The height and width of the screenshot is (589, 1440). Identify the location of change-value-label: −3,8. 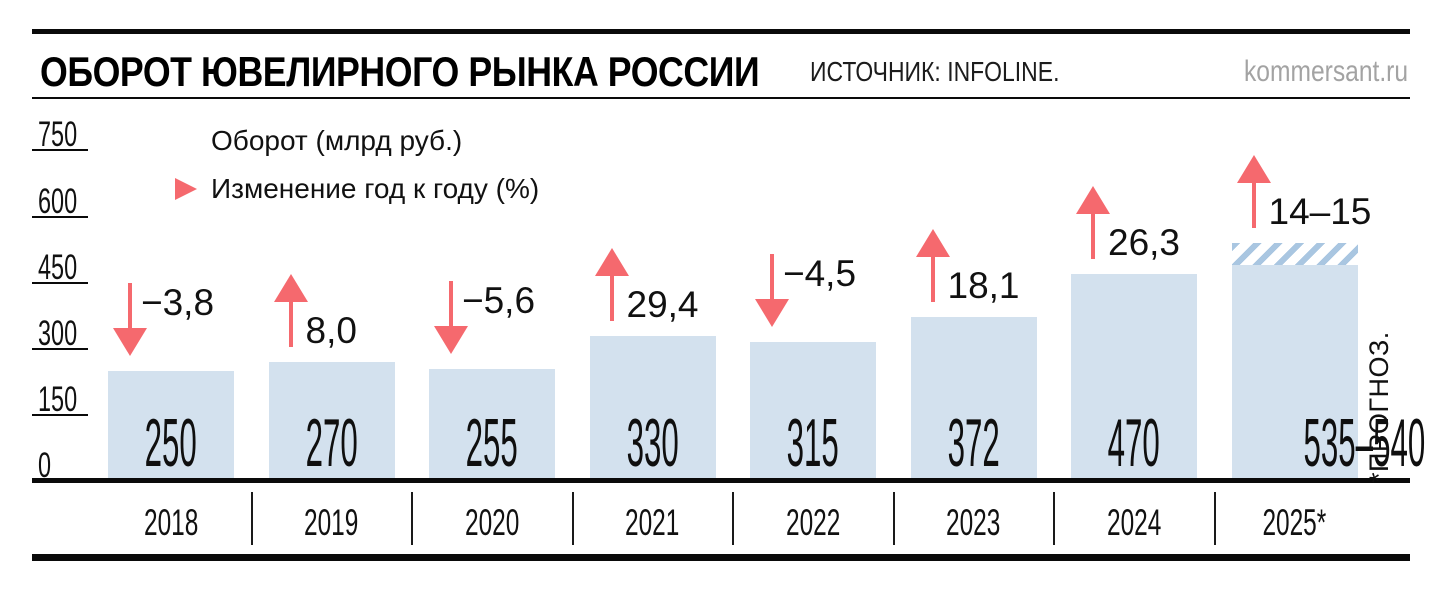
(178, 302).